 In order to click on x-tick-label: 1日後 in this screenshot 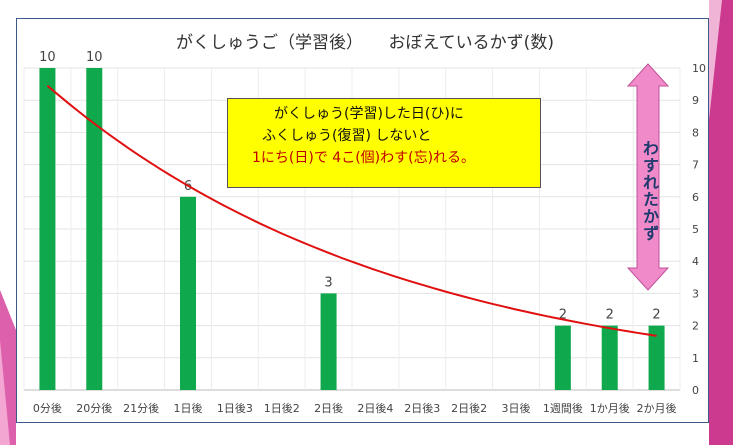, I will do `click(188, 408)`.